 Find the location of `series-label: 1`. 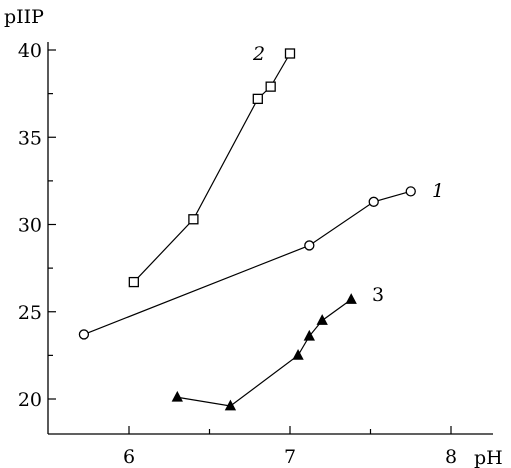

series-label: 1 is located at coordinates (438, 191).